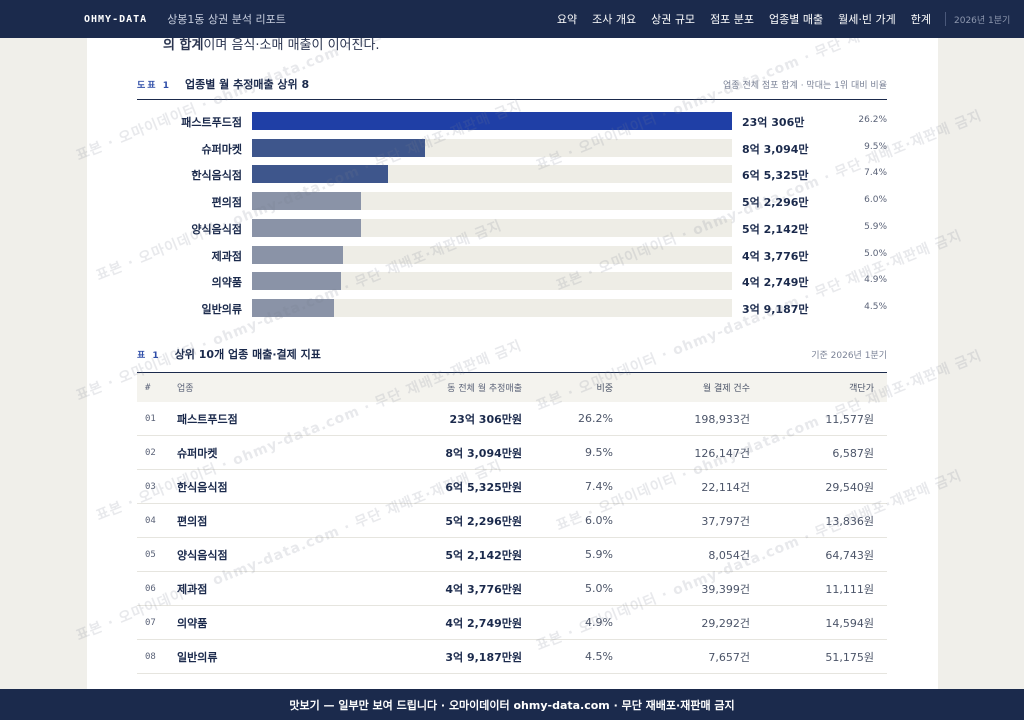 The height and width of the screenshot is (720, 1024). I want to click on col-header-category: 업종, so click(185, 389).